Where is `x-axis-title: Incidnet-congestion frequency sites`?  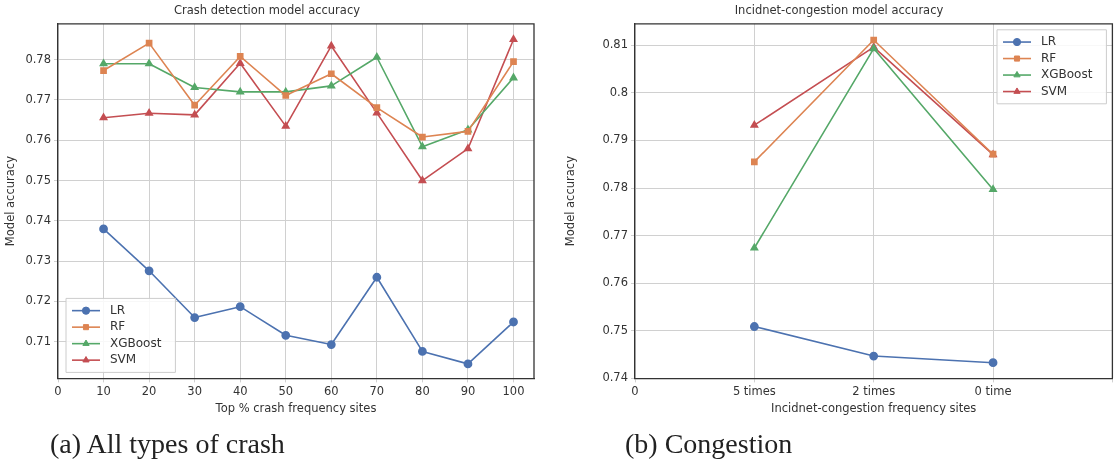
x-axis-title: Incidnet-congestion frequency sites is located at coordinates (874, 408).